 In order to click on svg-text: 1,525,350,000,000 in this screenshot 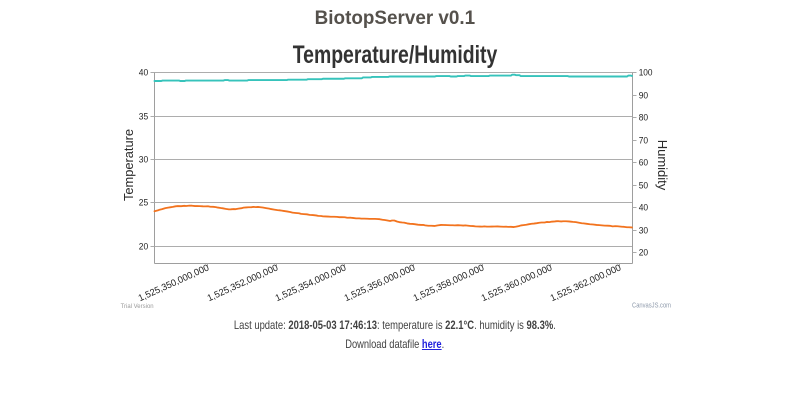, I will do `click(173, 283)`.